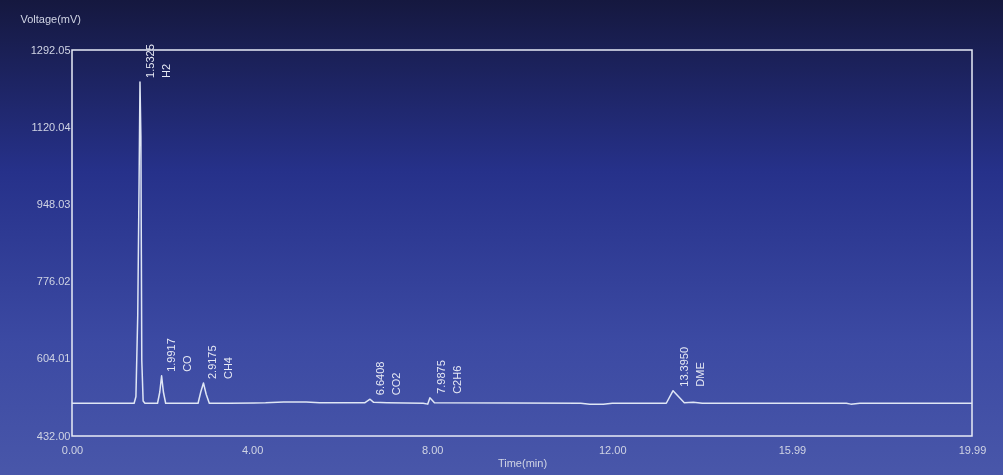  I want to click on annotation: DME, so click(700, 374).